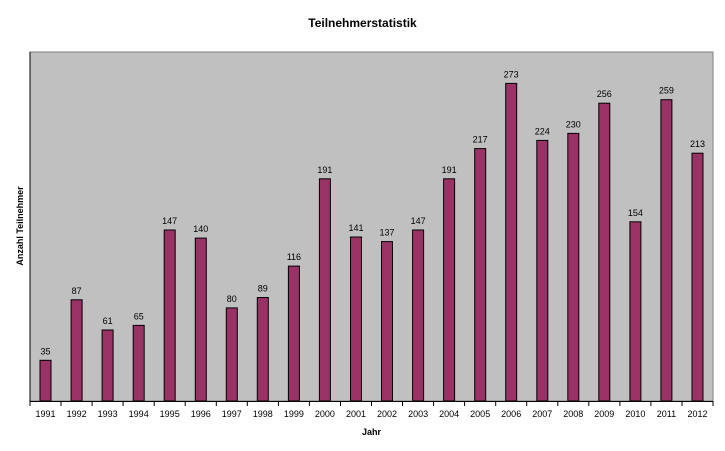  I want to click on data-label: 273, so click(511, 74).